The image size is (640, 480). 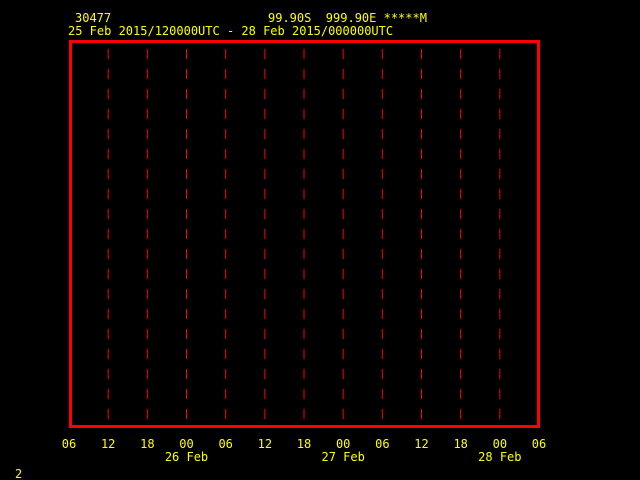 What do you see at coordinates (347, 18) in the screenshot?
I see `location-label: 99.90S 999.90E *****M` at bounding box center [347, 18].